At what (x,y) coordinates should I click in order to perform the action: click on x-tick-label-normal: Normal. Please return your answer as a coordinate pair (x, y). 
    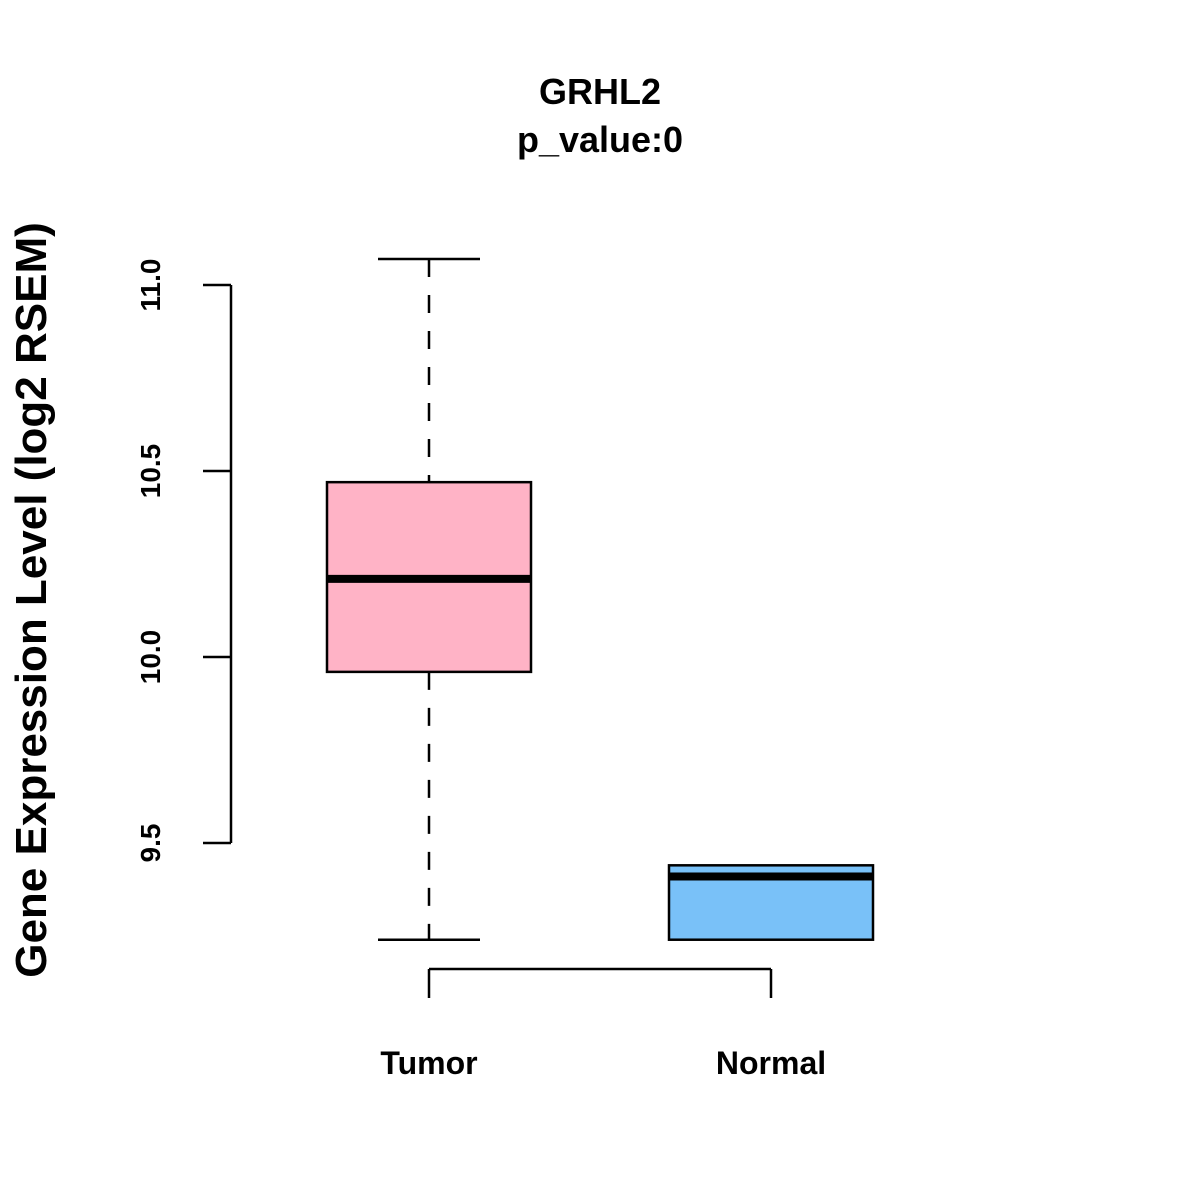
    Looking at the image, I should click on (771, 1063).